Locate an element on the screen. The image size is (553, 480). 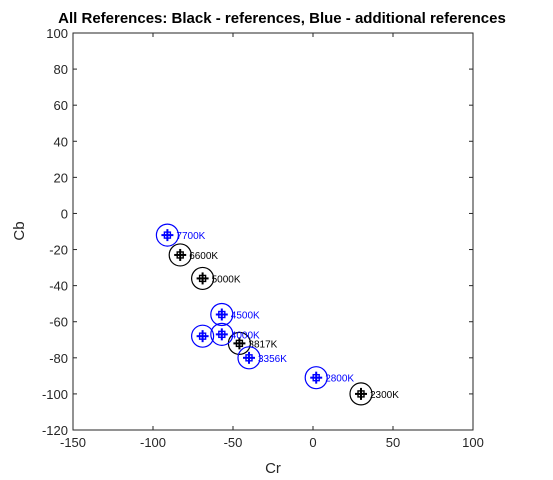
x-tick-label: -150 is located at coordinates (73, 442).